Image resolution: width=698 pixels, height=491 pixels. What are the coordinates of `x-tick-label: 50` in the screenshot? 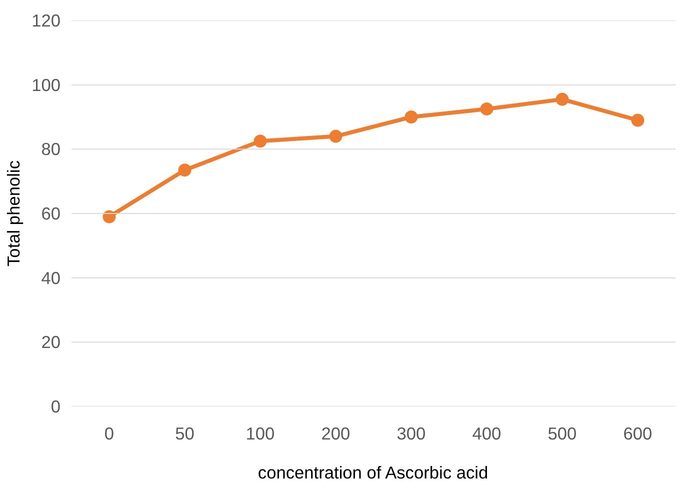 It's located at (184, 434).